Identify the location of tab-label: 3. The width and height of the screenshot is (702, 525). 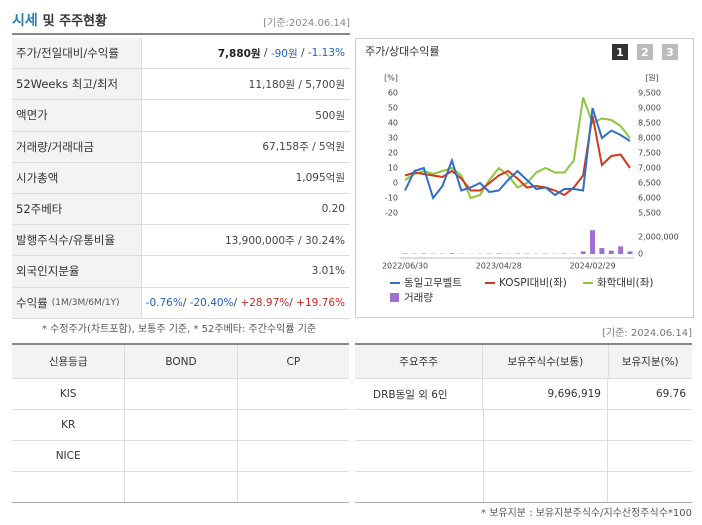
(670, 52).